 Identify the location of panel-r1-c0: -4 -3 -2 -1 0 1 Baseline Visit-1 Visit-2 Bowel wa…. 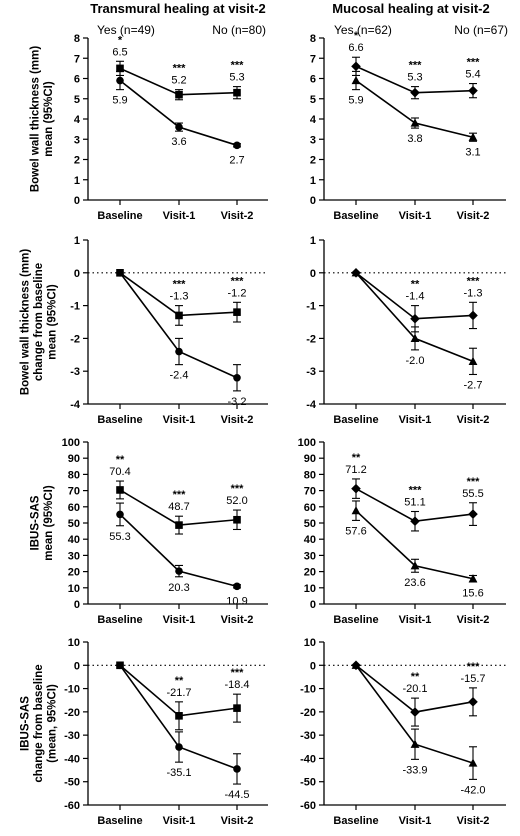
(144, 330).